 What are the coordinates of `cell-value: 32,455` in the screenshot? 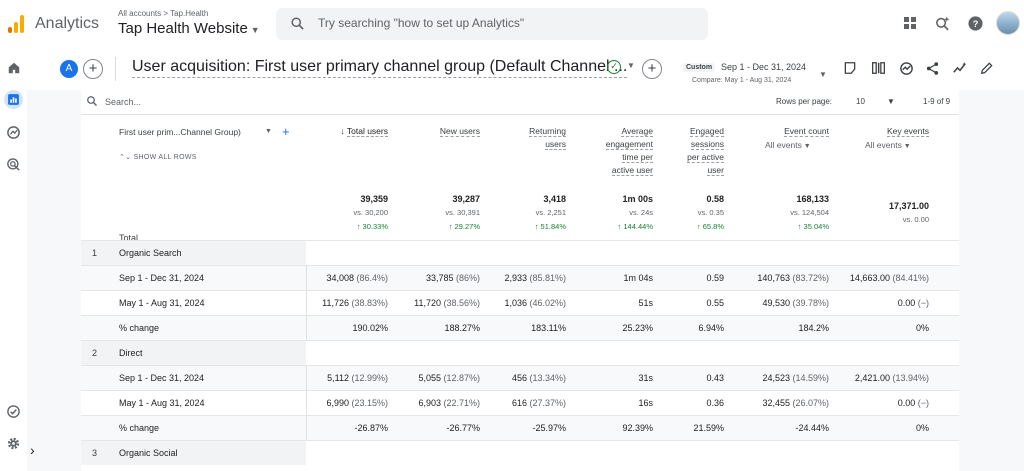 It's located at (776, 403).